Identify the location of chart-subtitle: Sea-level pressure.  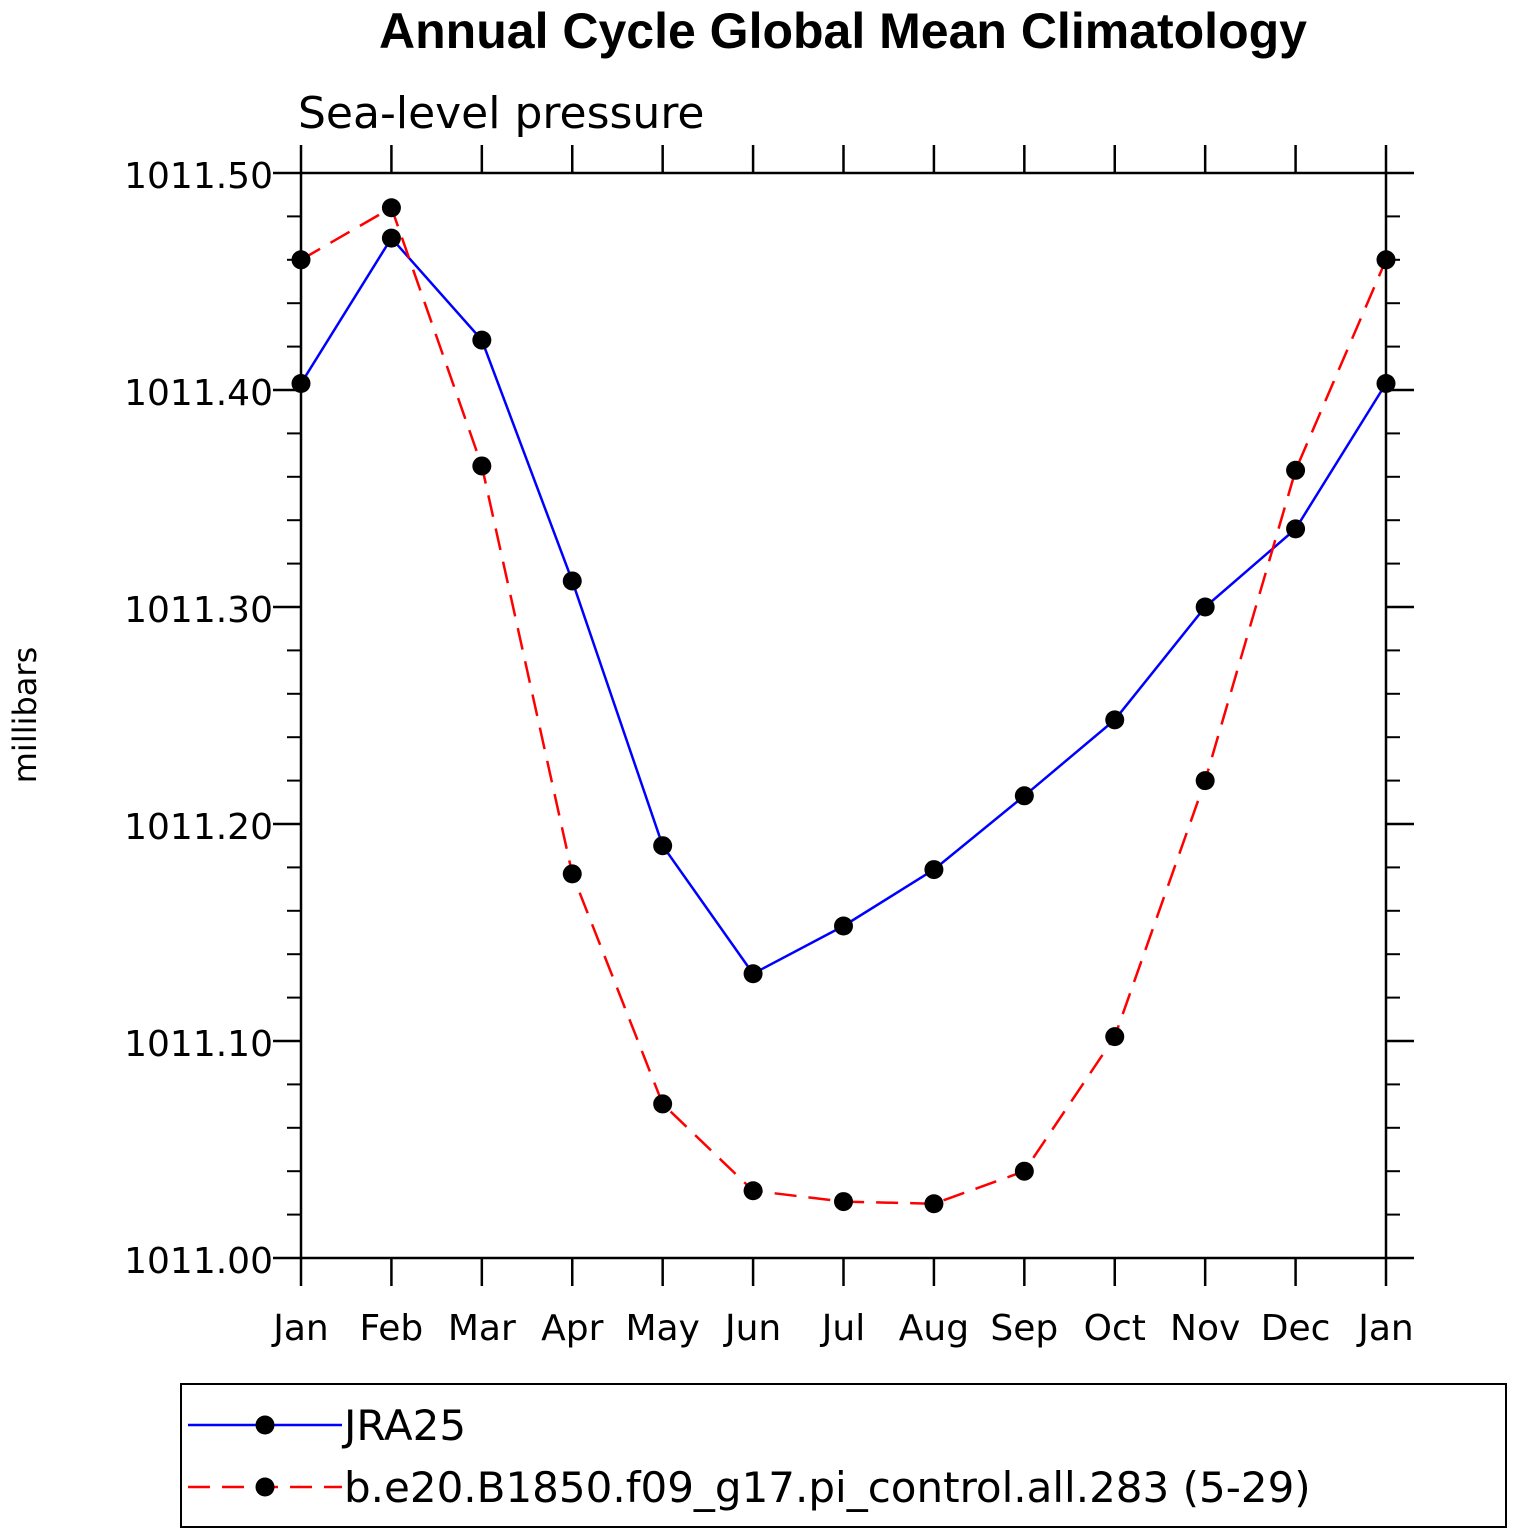
(501, 113).